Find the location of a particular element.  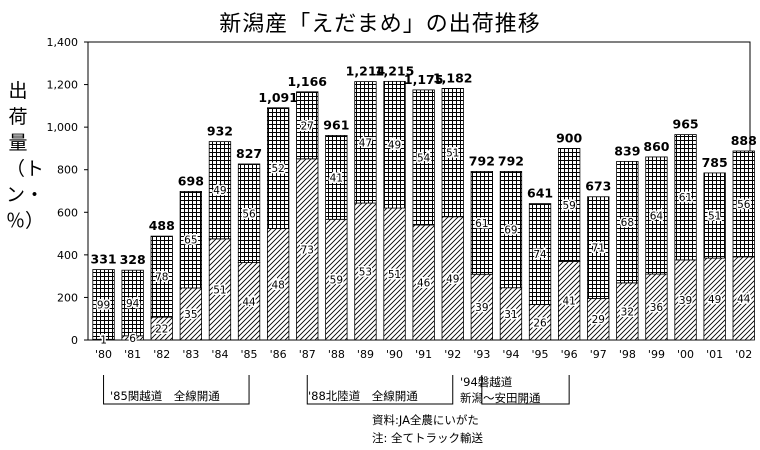

x-tick-label: '98 is located at coordinates (627, 354).